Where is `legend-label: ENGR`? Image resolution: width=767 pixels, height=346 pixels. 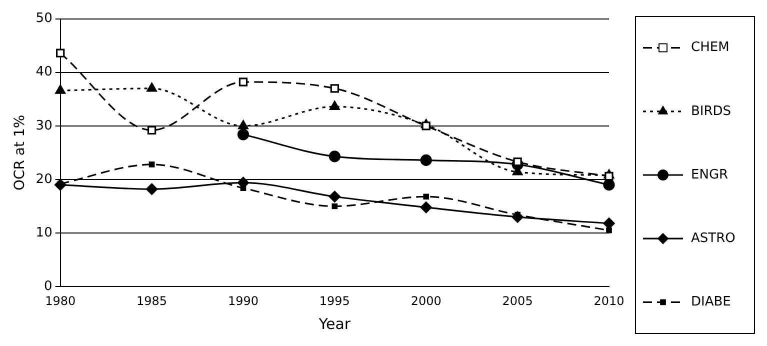 legend-label: ENGR is located at coordinates (709, 174).